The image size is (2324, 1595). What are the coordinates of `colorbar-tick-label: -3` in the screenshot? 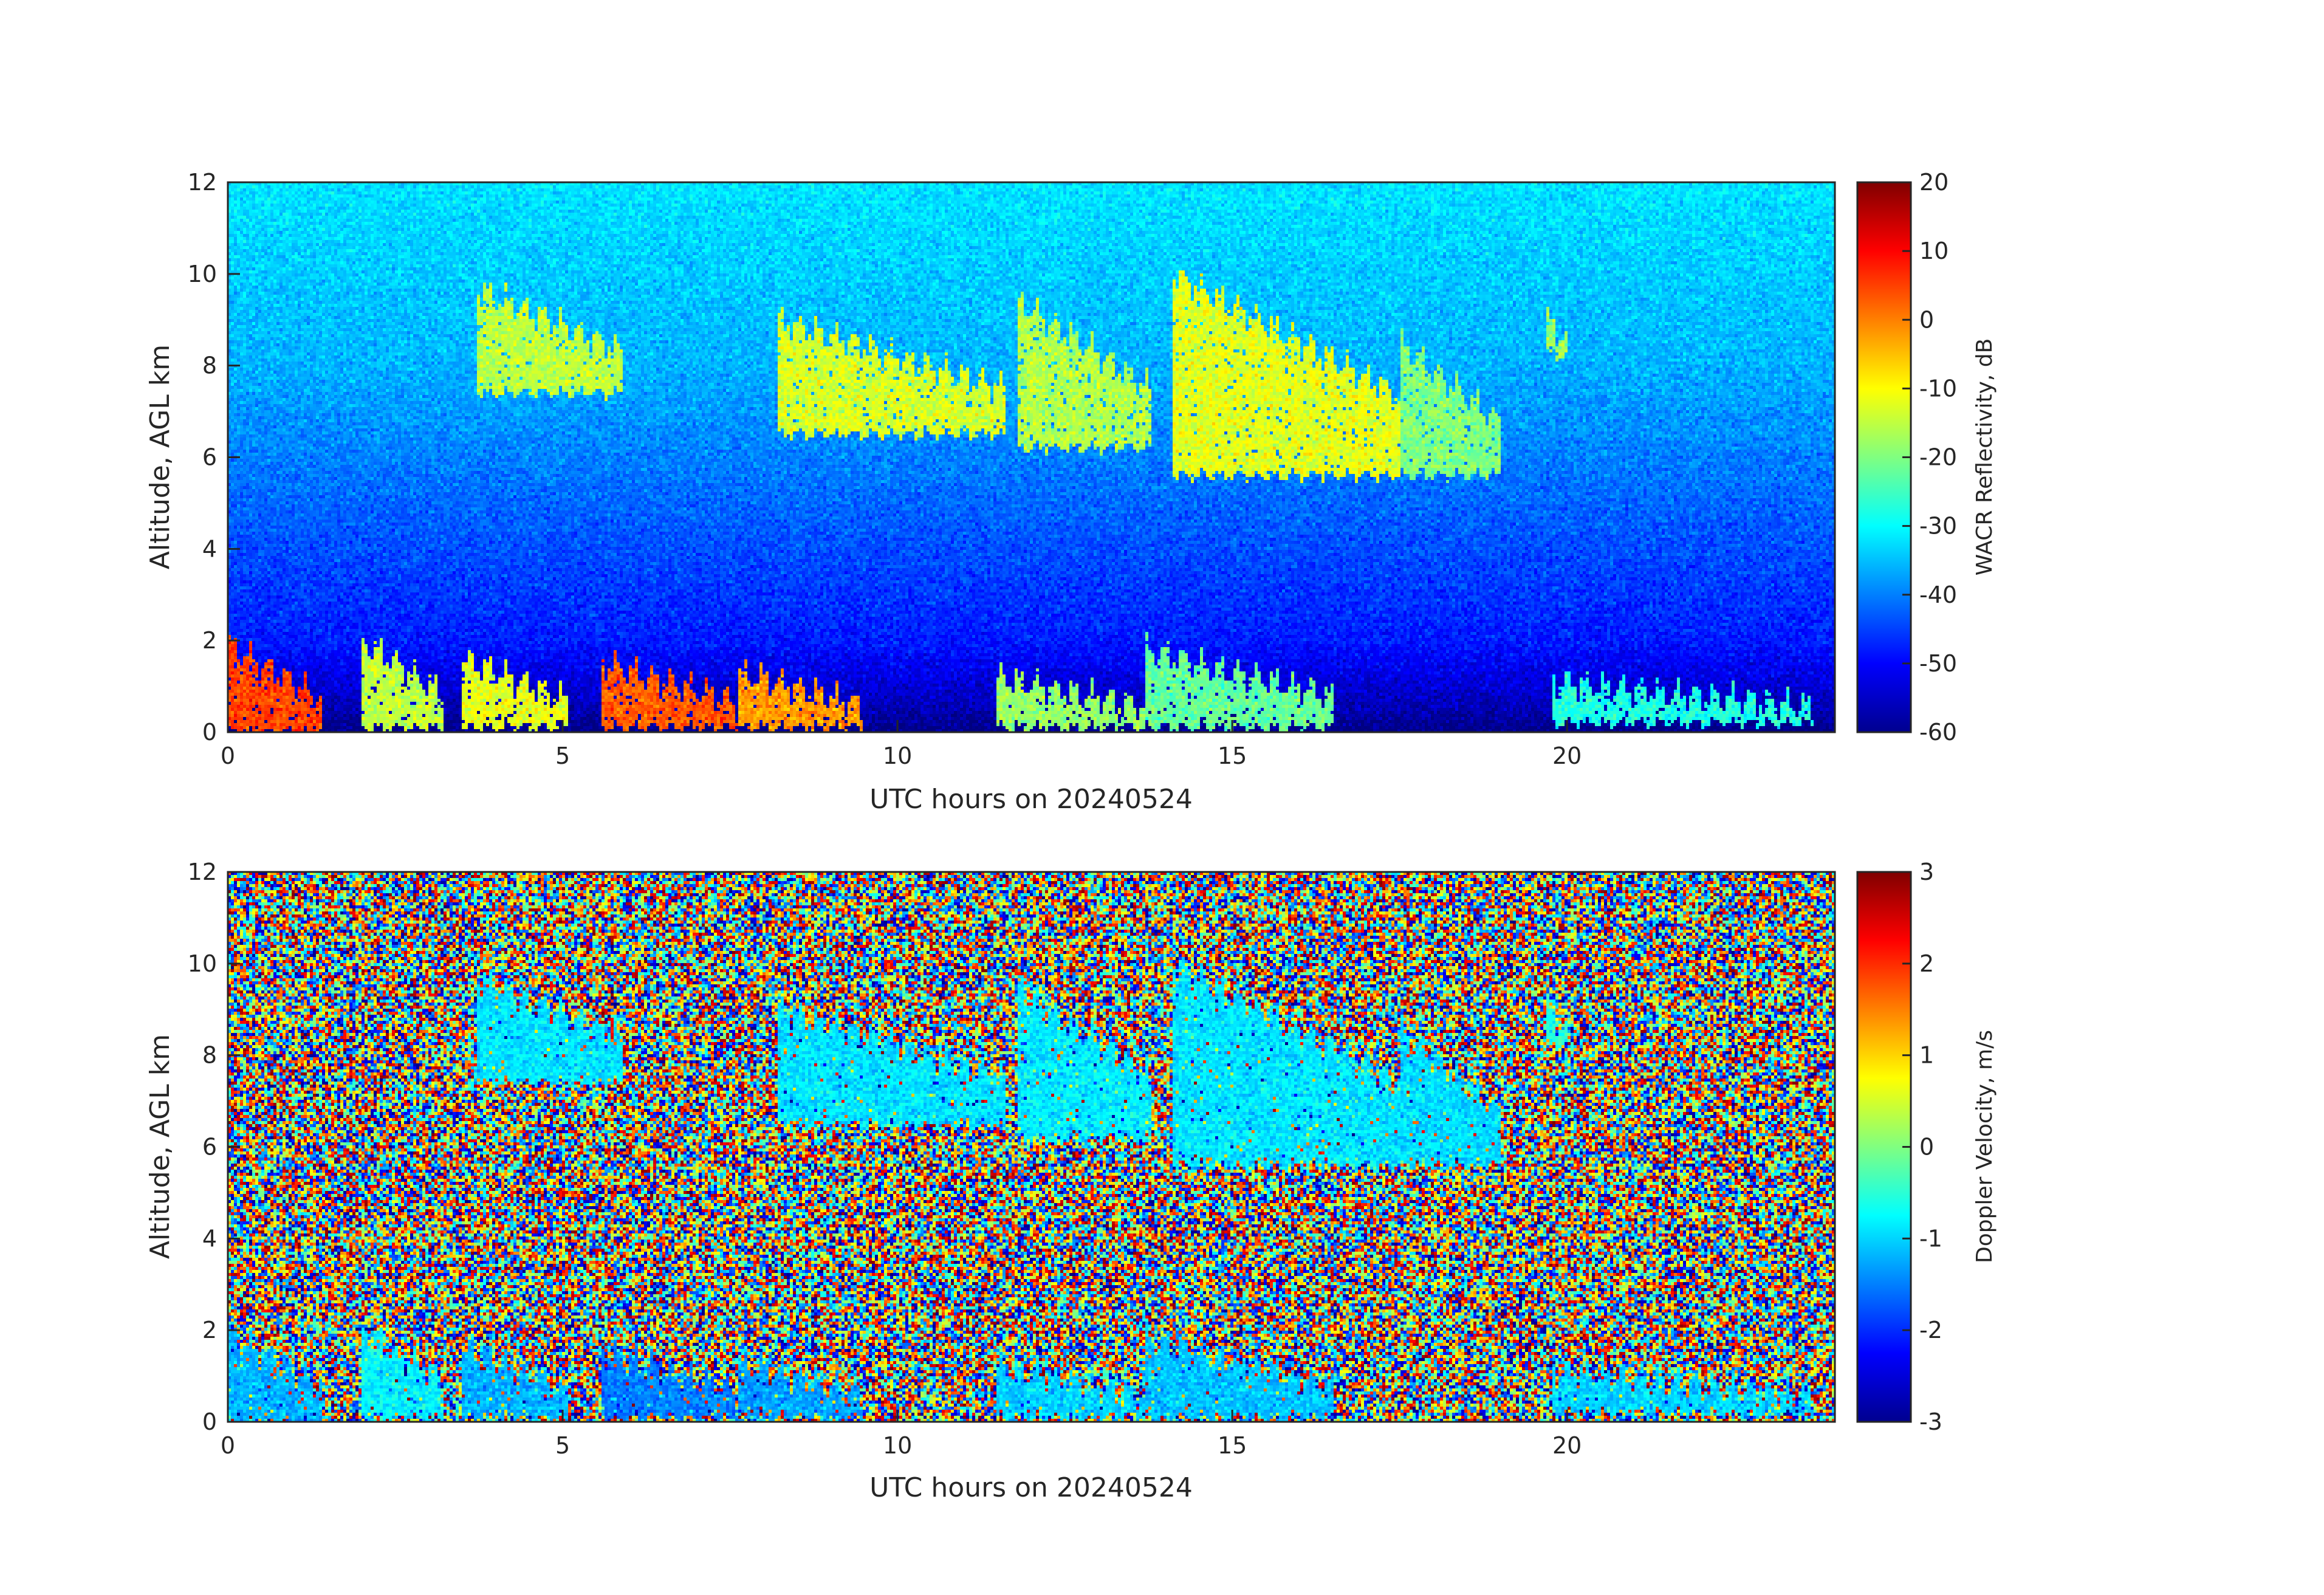 It's located at (1930, 1421).